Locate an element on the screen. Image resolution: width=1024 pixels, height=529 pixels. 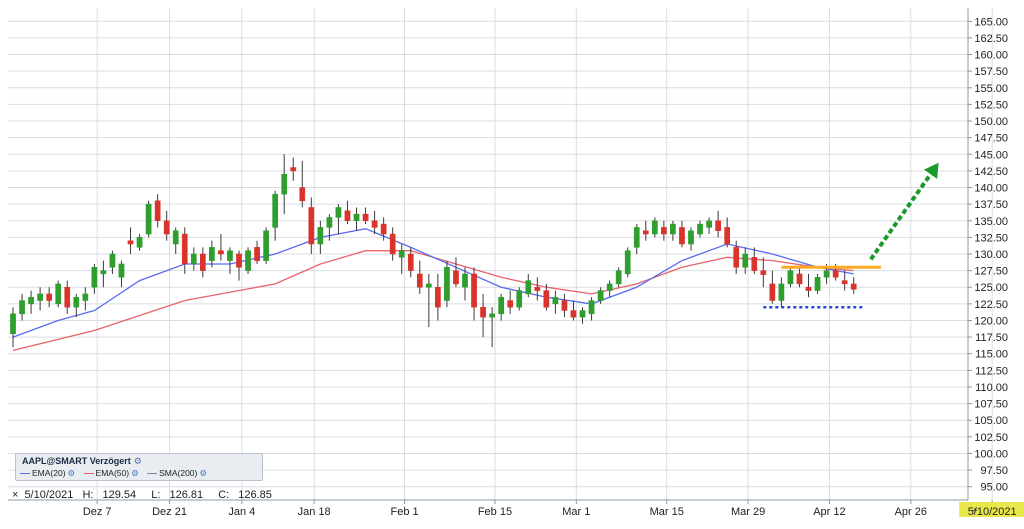
readout-high: H: 129.54 is located at coordinates (109, 495).